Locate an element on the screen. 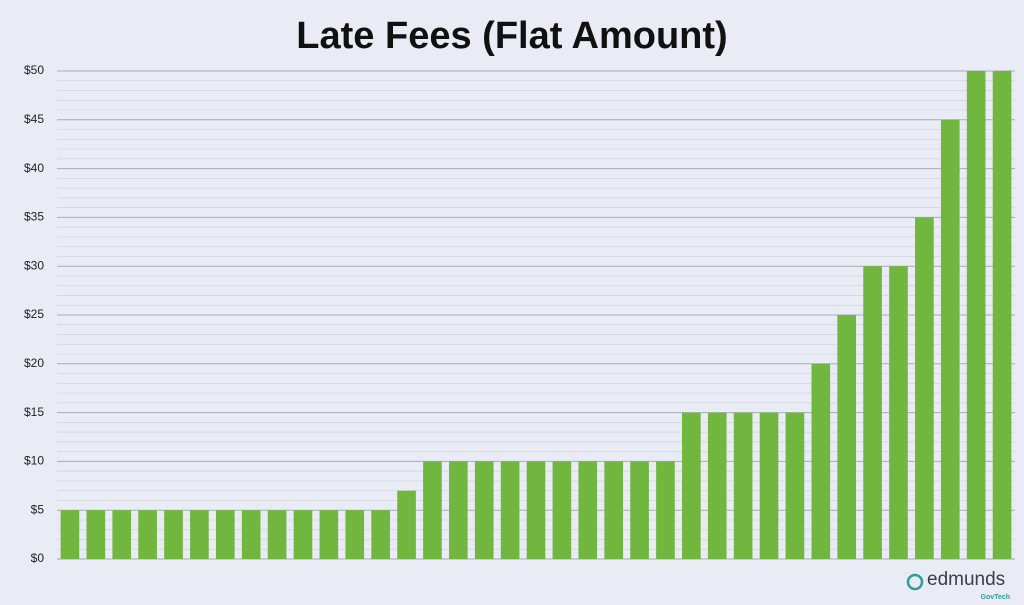 This screenshot has height=605, width=1024. logo-icon is located at coordinates (915, 582).